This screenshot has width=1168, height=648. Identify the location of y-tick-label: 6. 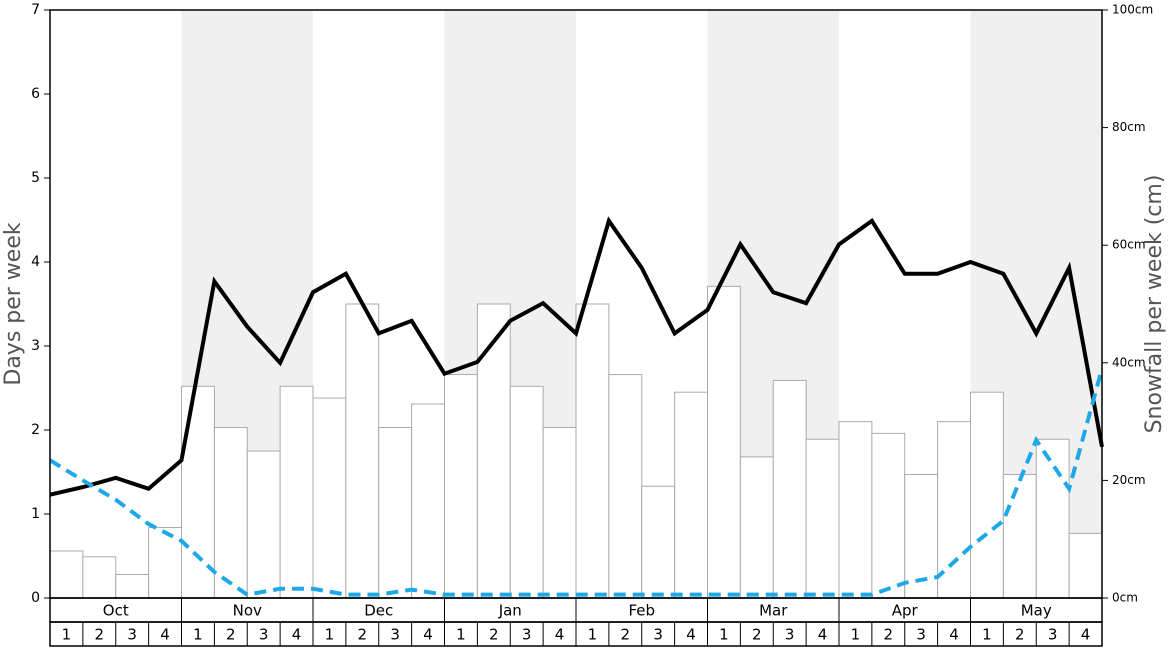
(35, 94).